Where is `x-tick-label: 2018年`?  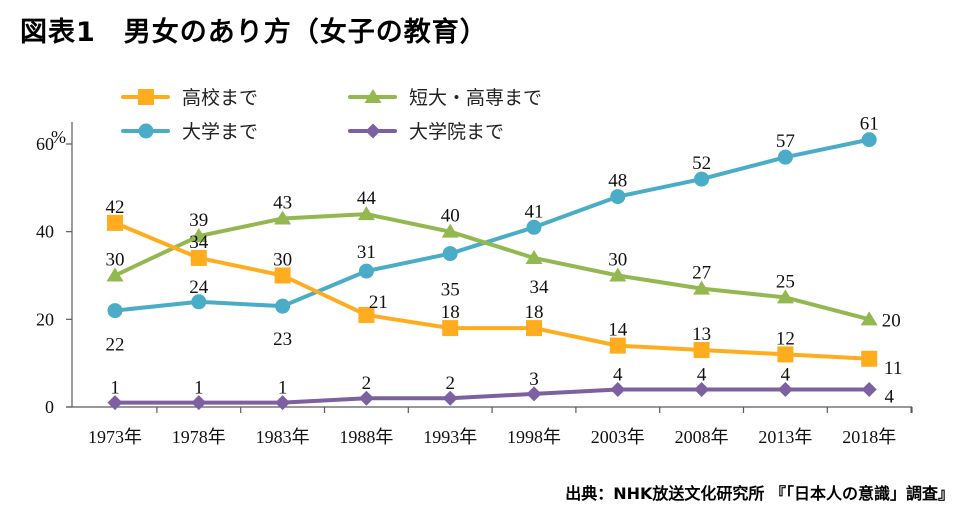 x-tick-label: 2018年 is located at coordinates (869, 437).